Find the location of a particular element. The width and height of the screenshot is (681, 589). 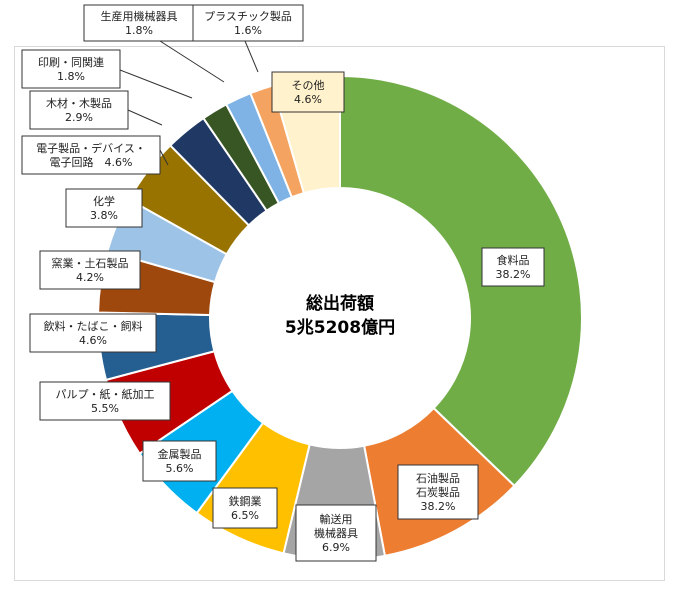

slice-label-12-line-0: 生産用機械器具 is located at coordinates (139, 16).